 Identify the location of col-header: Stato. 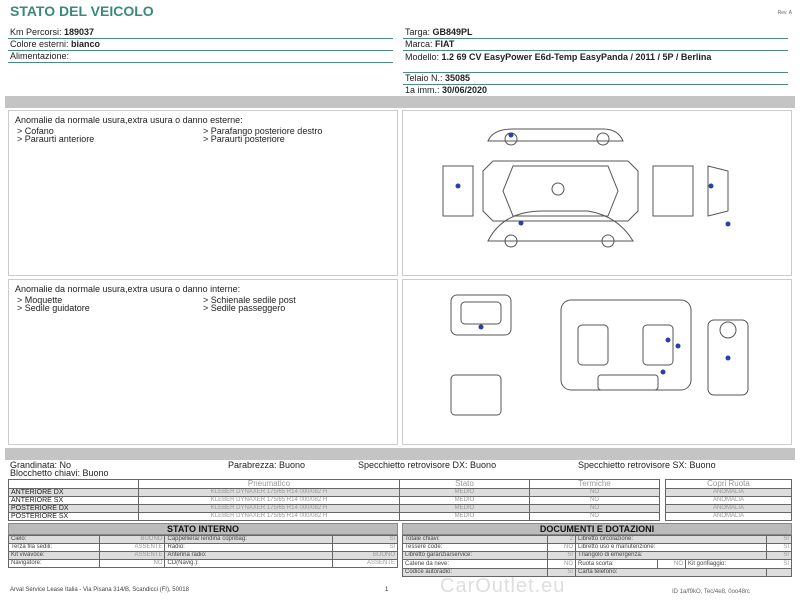
(464, 484).